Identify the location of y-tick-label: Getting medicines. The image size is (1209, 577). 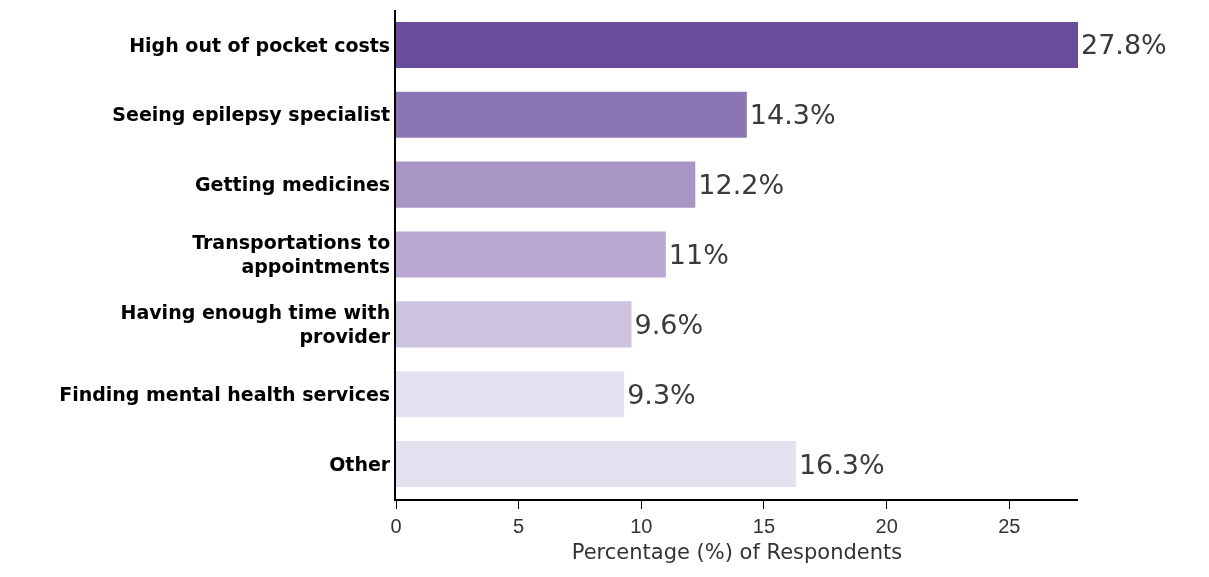
(293, 184).